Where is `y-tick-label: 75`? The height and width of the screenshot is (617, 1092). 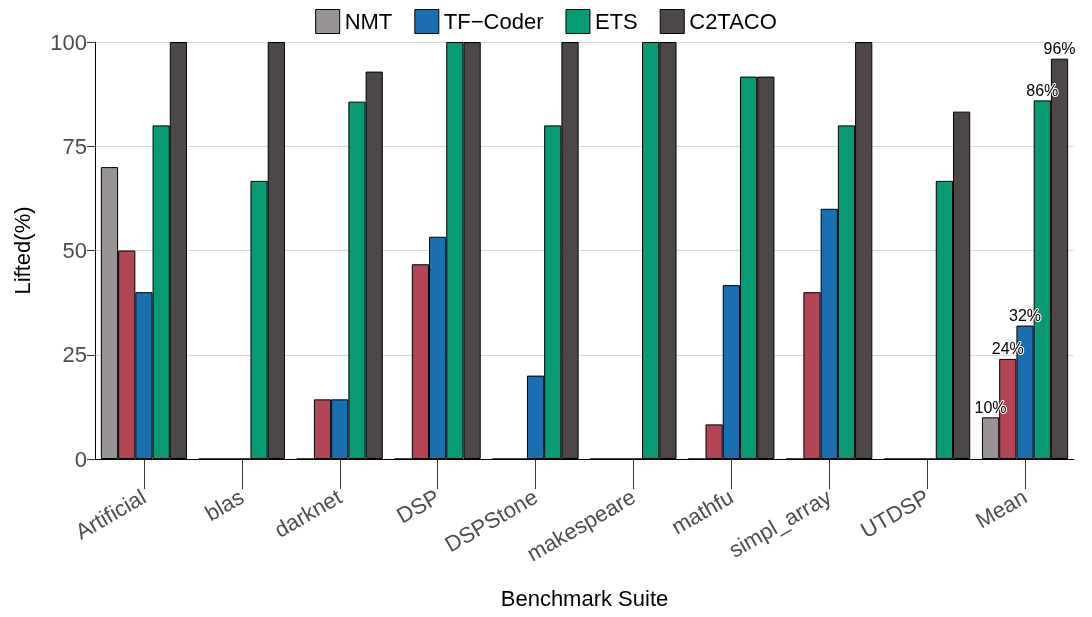 y-tick-label: 75 is located at coordinates (74, 146).